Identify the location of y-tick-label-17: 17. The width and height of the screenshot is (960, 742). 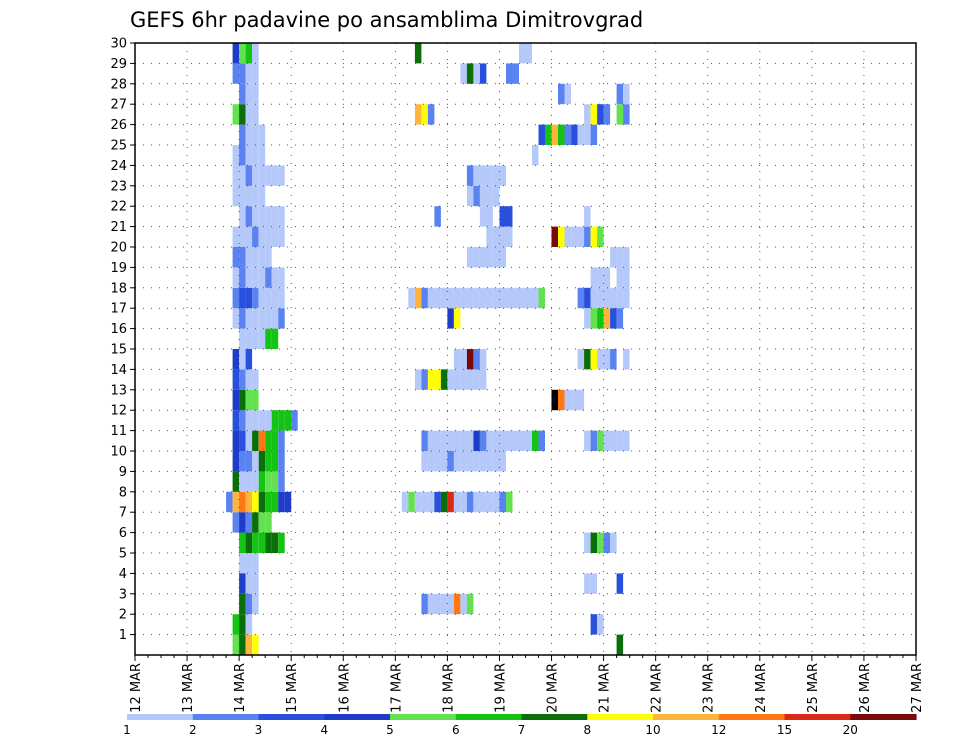
(118, 309).